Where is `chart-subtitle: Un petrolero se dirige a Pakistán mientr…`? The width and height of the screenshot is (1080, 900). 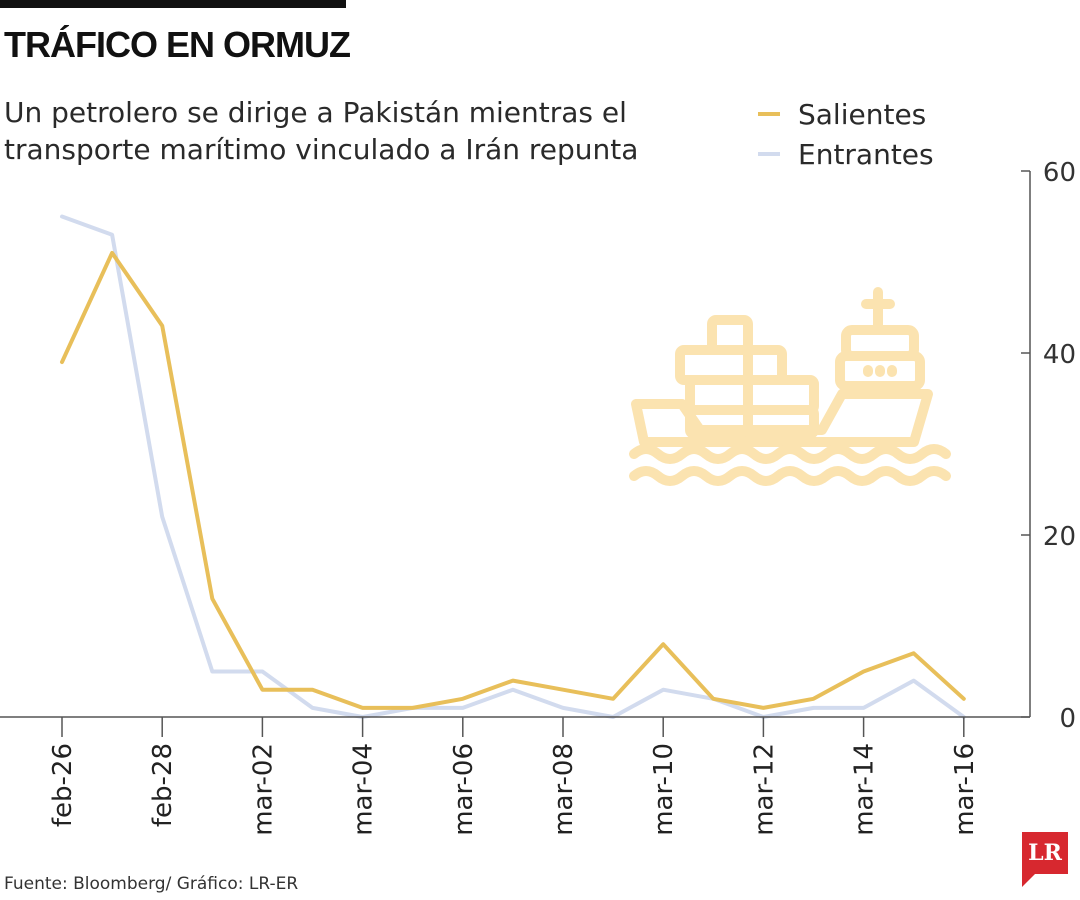
chart-subtitle: Un petrolero se dirige a Pakistán mientr… is located at coordinates (321, 131).